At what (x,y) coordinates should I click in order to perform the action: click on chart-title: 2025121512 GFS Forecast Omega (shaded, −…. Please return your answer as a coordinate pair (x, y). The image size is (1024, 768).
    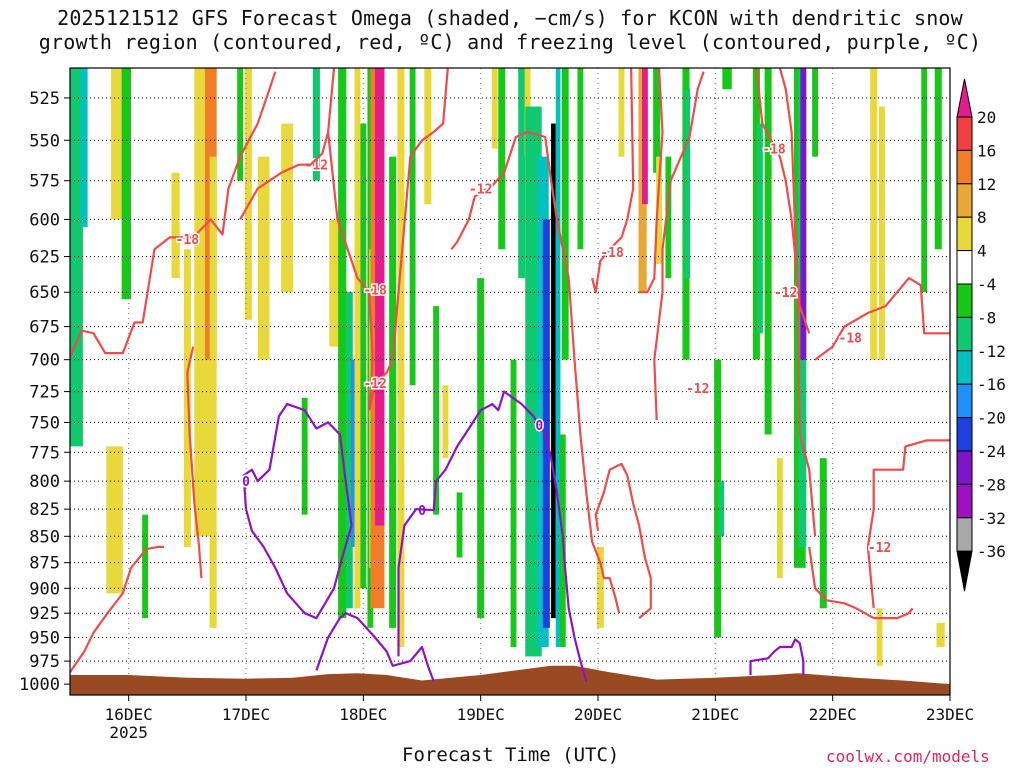
    Looking at the image, I should click on (510, 30).